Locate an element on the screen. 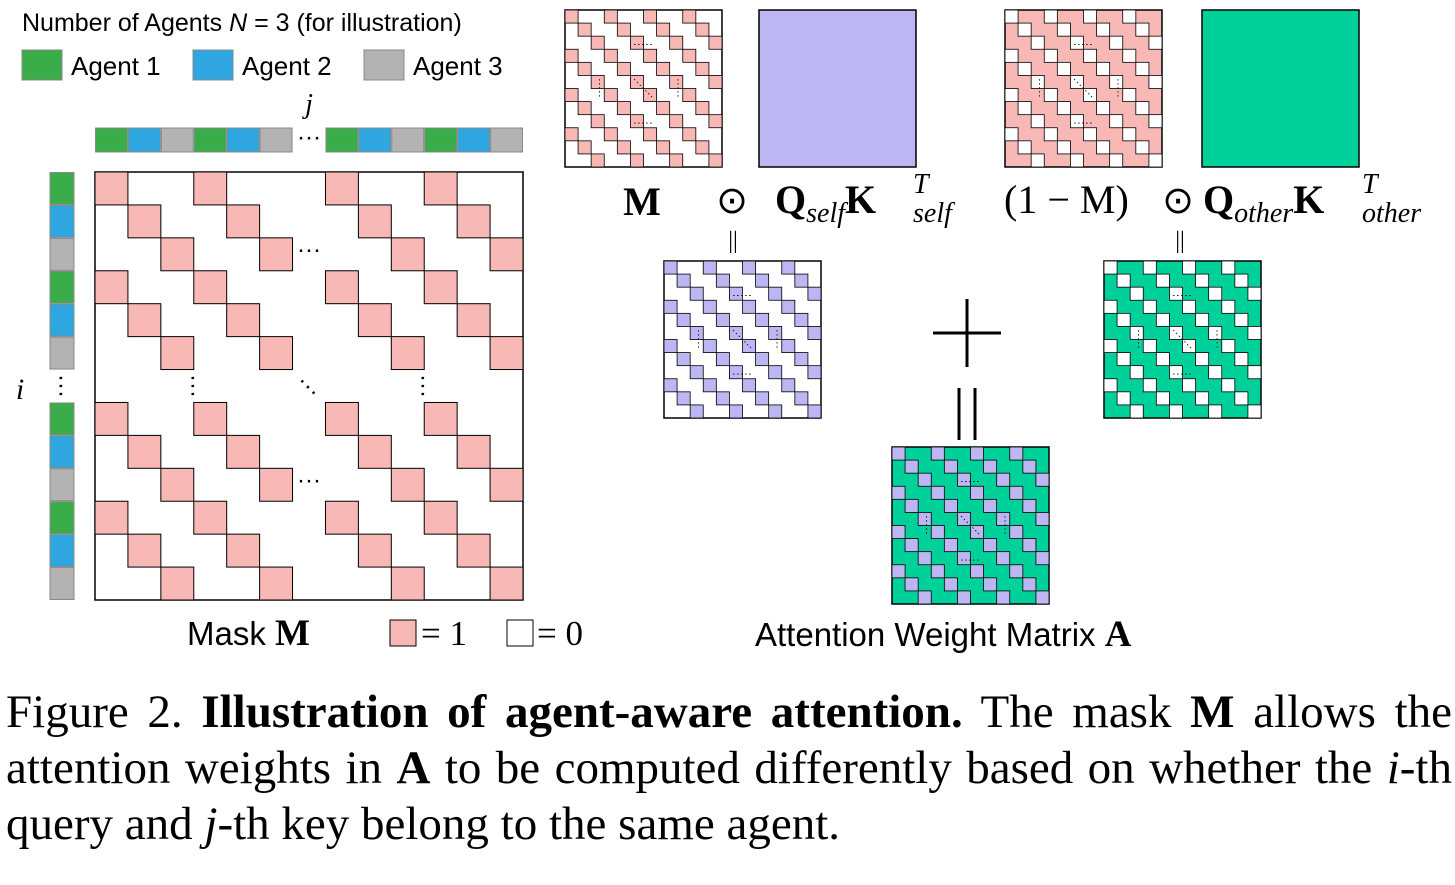 This screenshot has height=885, width=1455. caption-part4: -th query and is located at coordinates (729, 796).